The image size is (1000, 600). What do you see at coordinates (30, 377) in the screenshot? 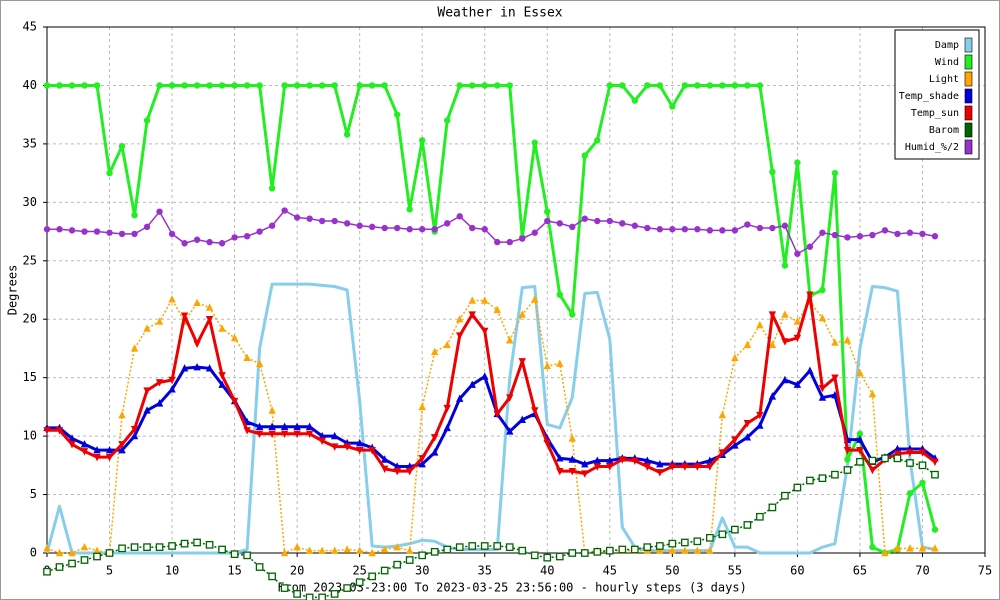
I see `y-tick-label: 15` at bounding box center [30, 377].